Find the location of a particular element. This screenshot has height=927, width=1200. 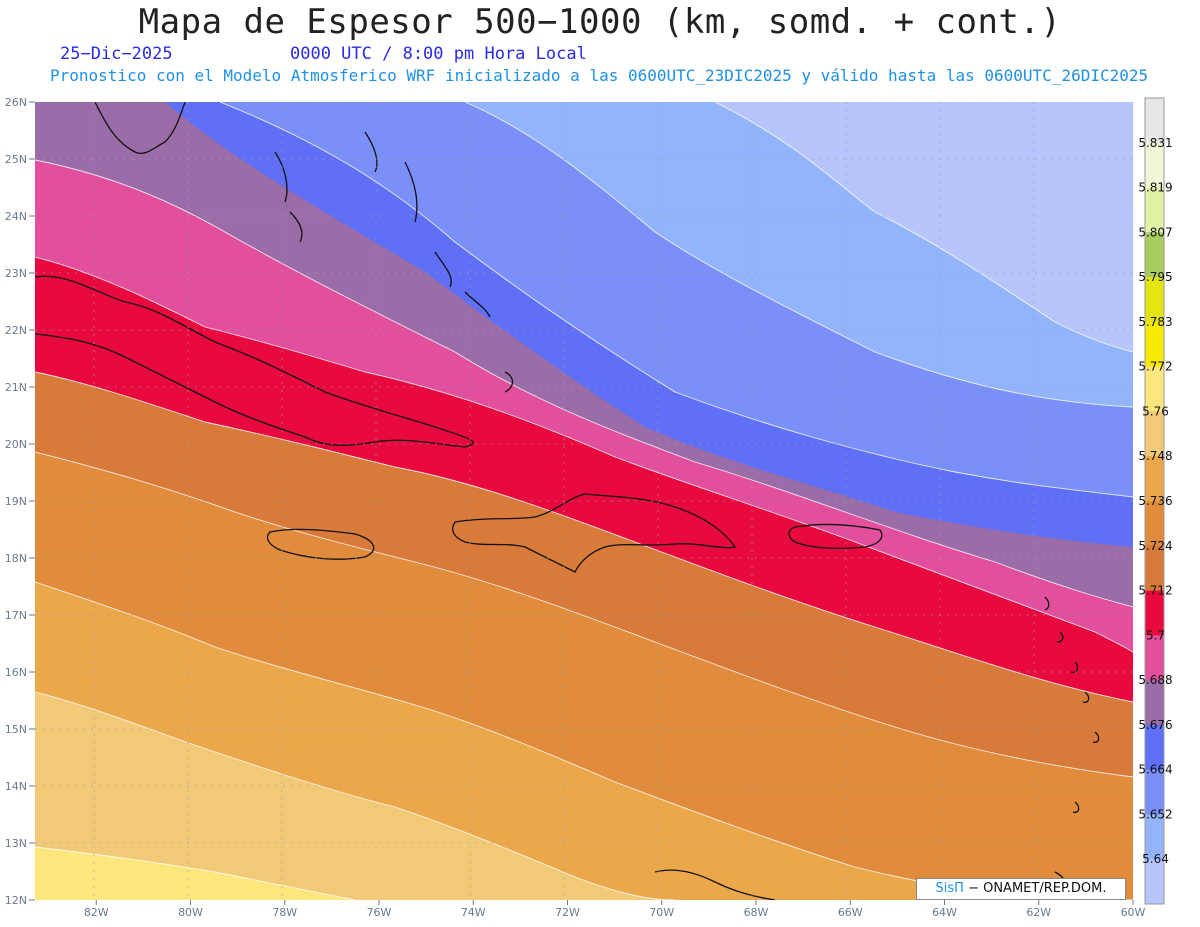

lon-tick-label: 70W is located at coordinates (661, 912).